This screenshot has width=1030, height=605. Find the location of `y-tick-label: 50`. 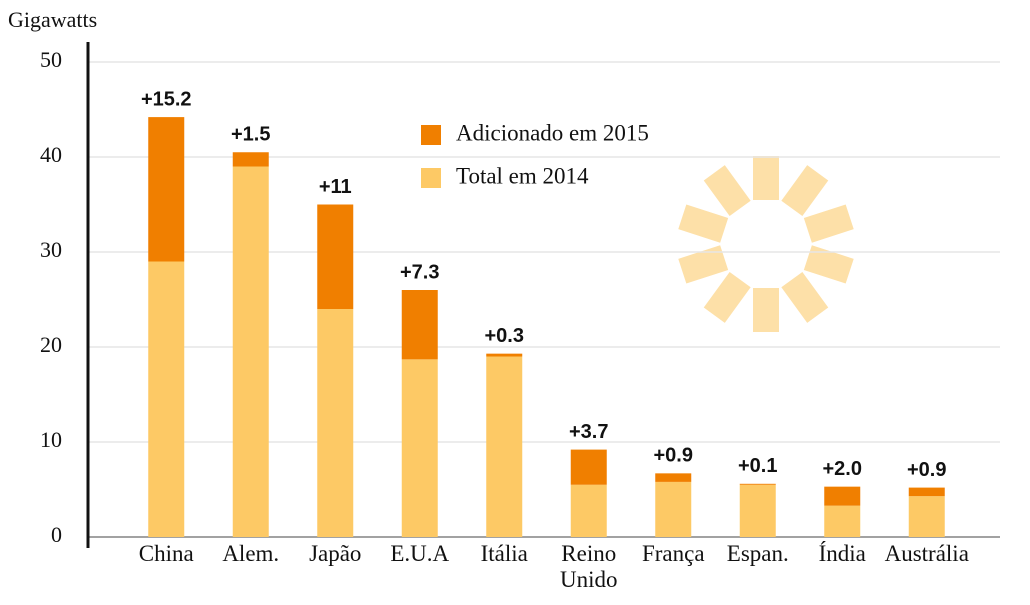

y-tick-label: 50 is located at coordinates (51, 59).